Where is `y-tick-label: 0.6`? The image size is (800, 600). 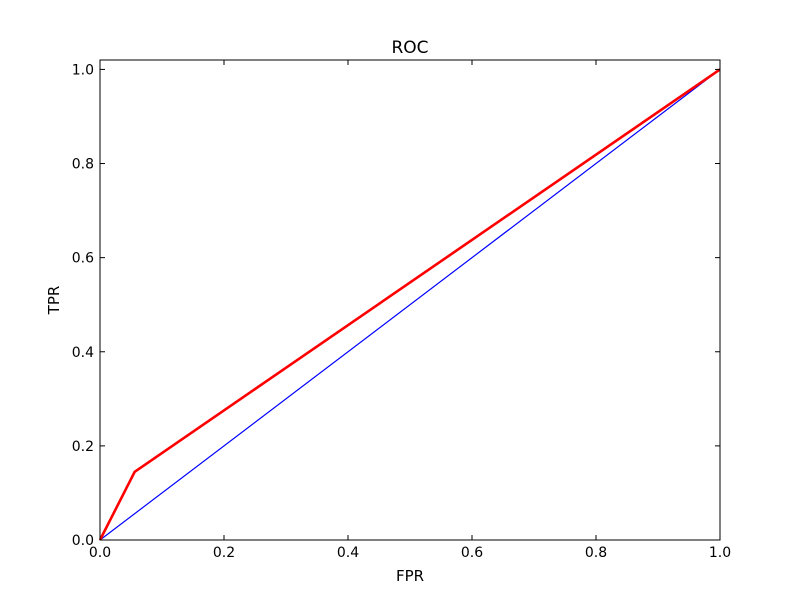
y-tick-label: 0.6 is located at coordinates (83, 259).